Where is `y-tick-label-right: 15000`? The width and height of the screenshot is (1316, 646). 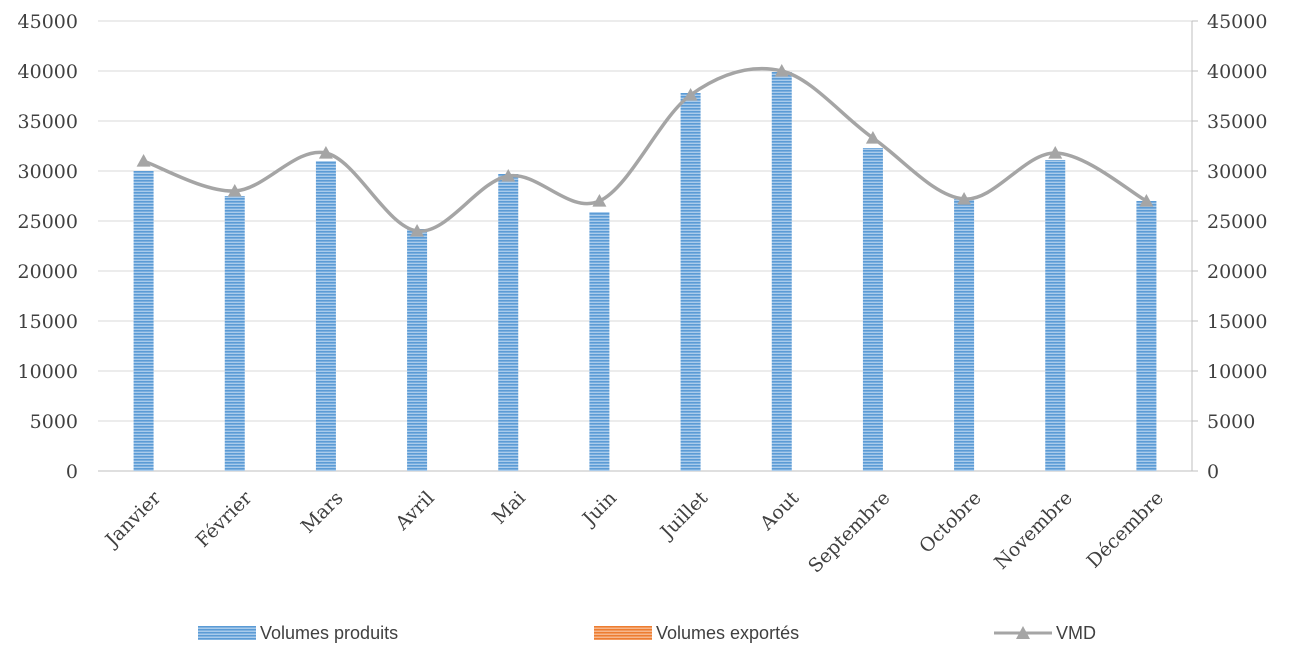 y-tick-label-right: 15000 is located at coordinates (1237, 322).